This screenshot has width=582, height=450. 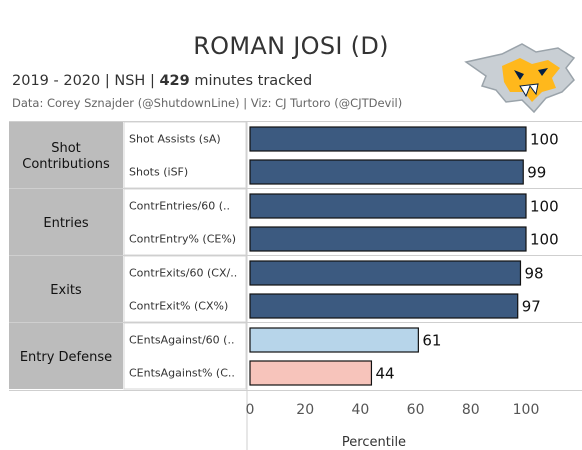 What do you see at coordinates (174, 81) in the screenshot?
I see `minutes-count: 429` at bounding box center [174, 81].